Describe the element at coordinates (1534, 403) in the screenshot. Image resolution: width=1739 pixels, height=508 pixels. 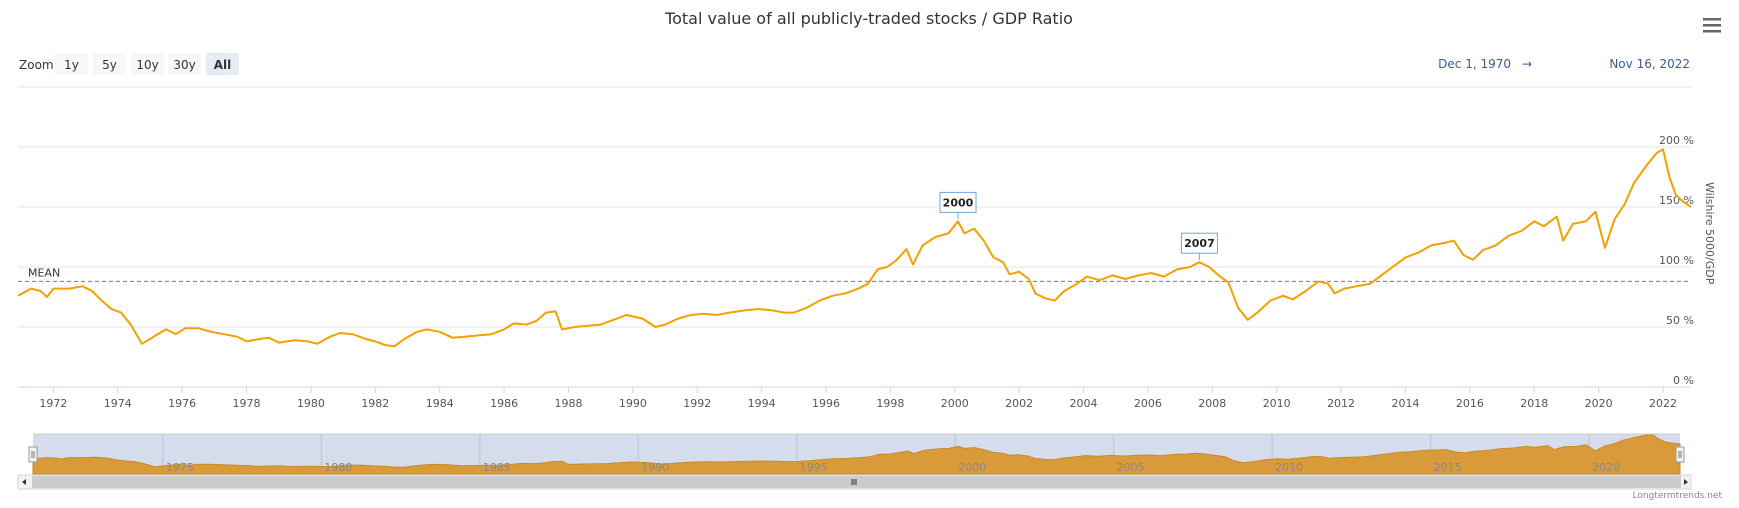
I see `x-tick-label: 2018` at that location.